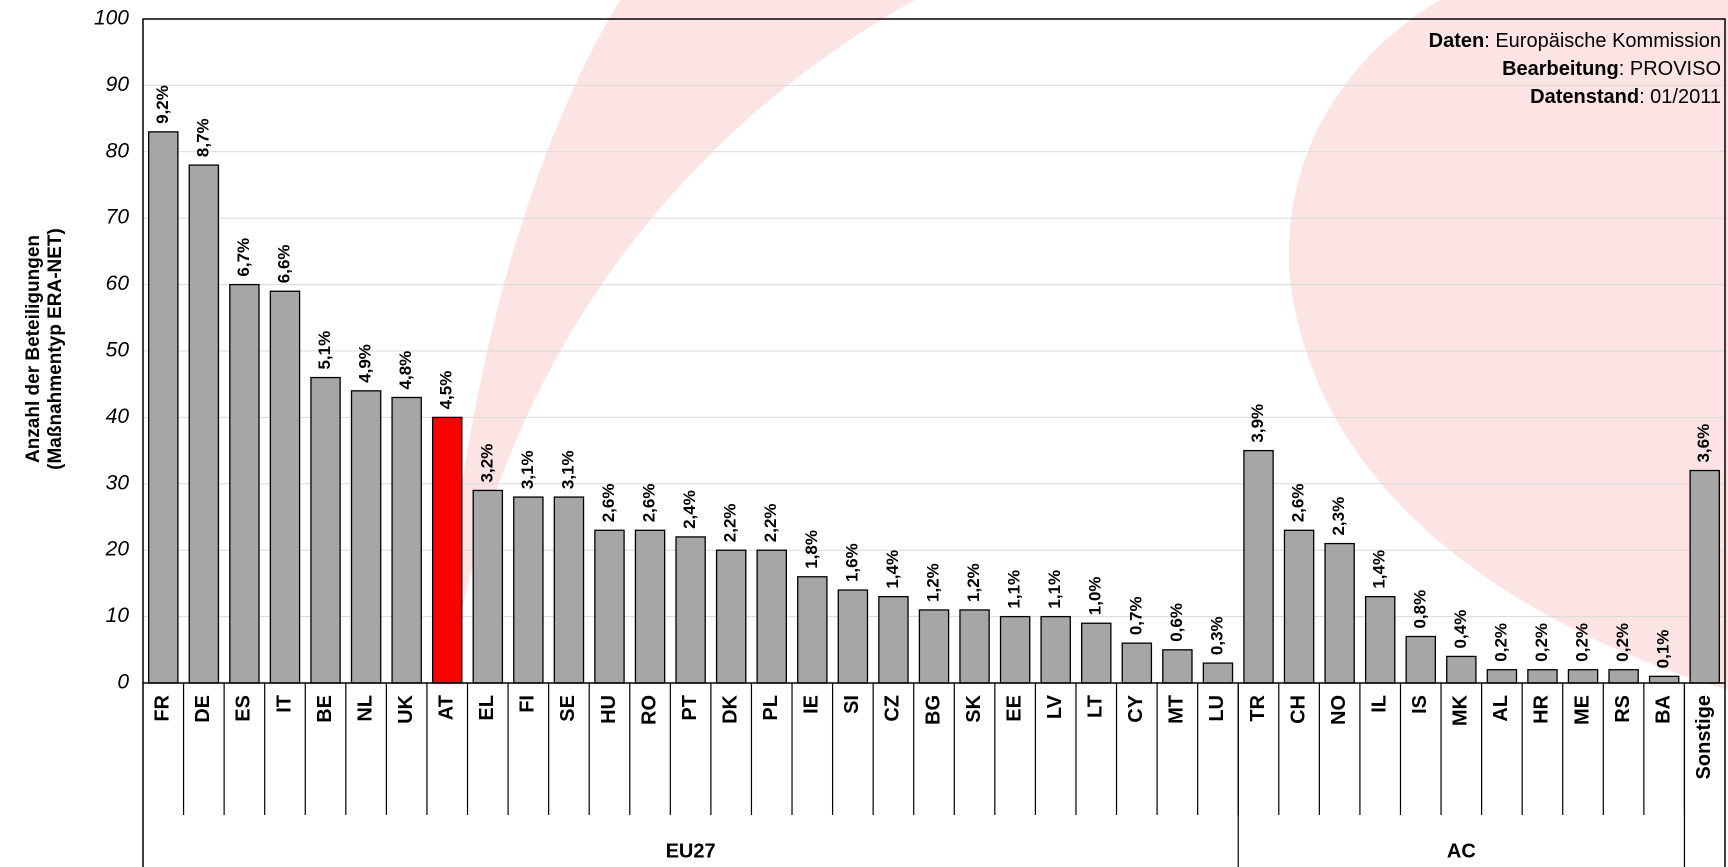 The height and width of the screenshot is (867, 1728). What do you see at coordinates (1460, 629) in the screenshot?
I see `percent-label: 0,4%` at bounding box center [1460, 629].